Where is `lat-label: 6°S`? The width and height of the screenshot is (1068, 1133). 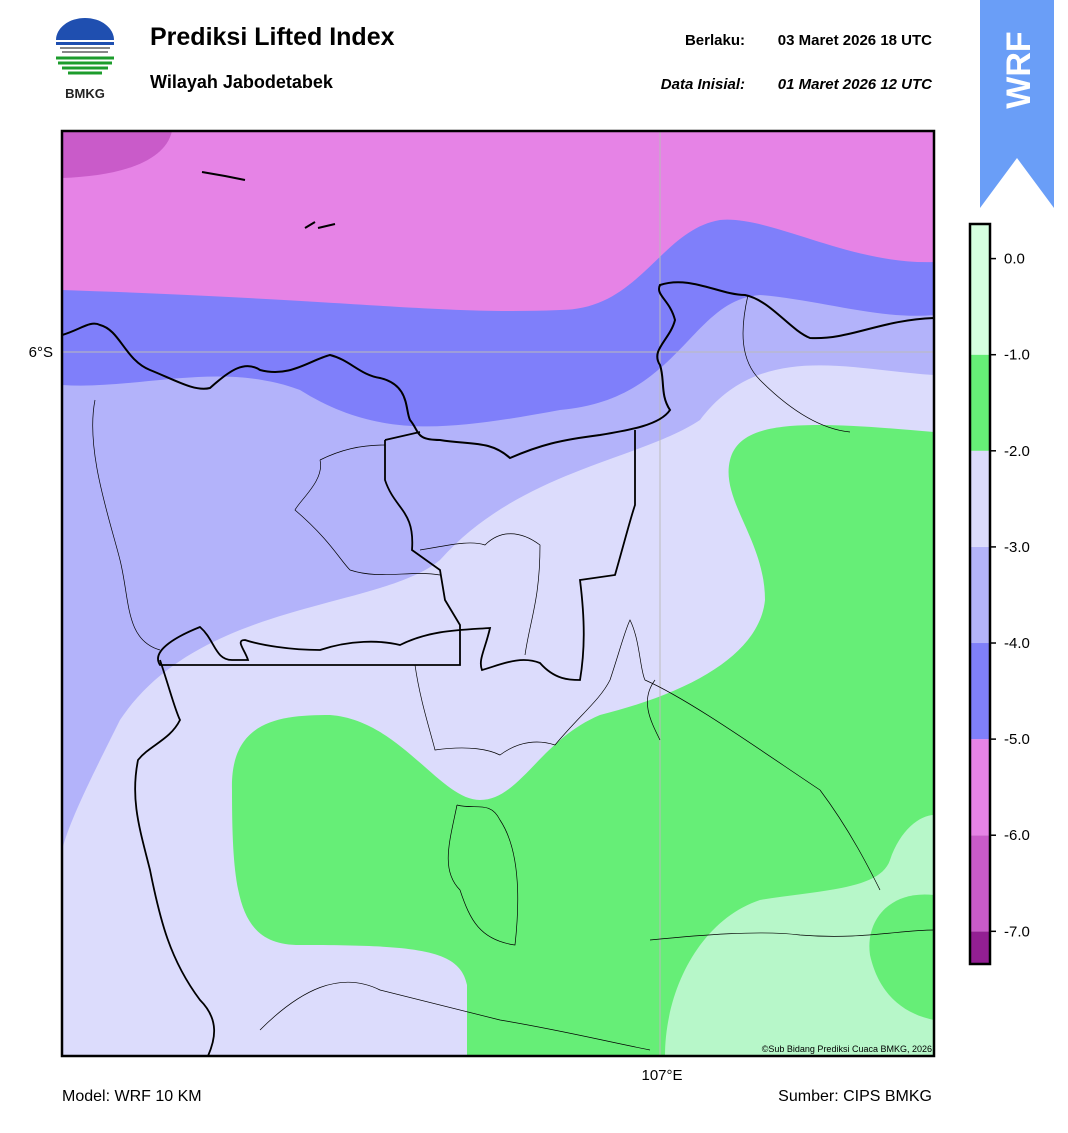
lat-label: 6°S is located at coordinates (41, 352).